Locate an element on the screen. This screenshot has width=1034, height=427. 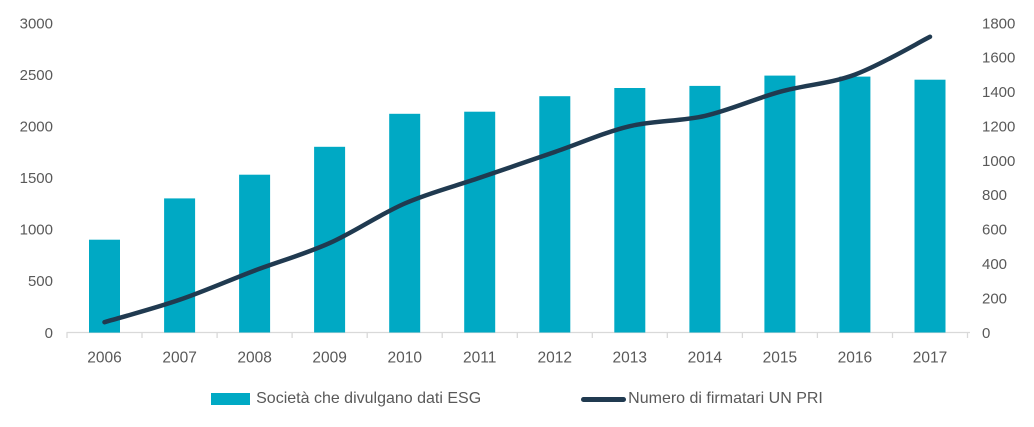
x-axis-category-label: 2013 is located at coordinates (630, 357).